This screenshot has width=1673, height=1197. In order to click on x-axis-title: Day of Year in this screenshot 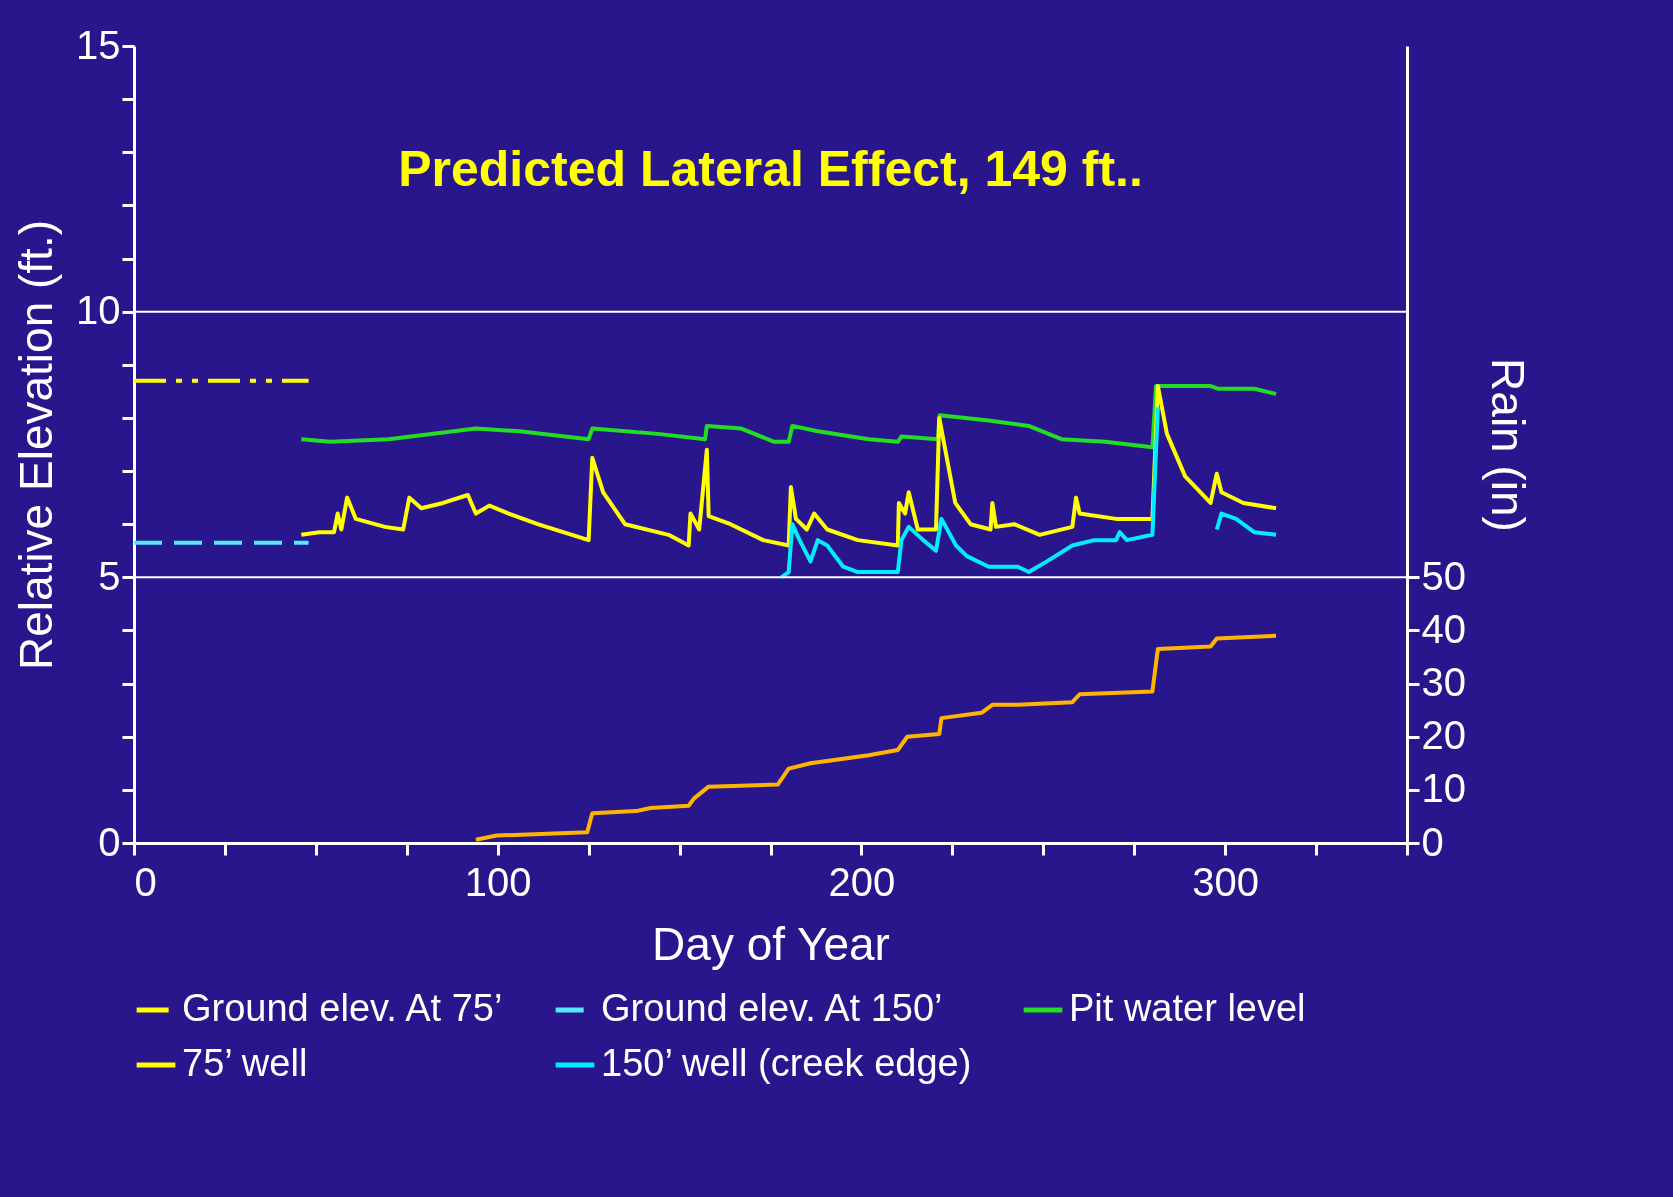, I will do `click(771, 943)`.